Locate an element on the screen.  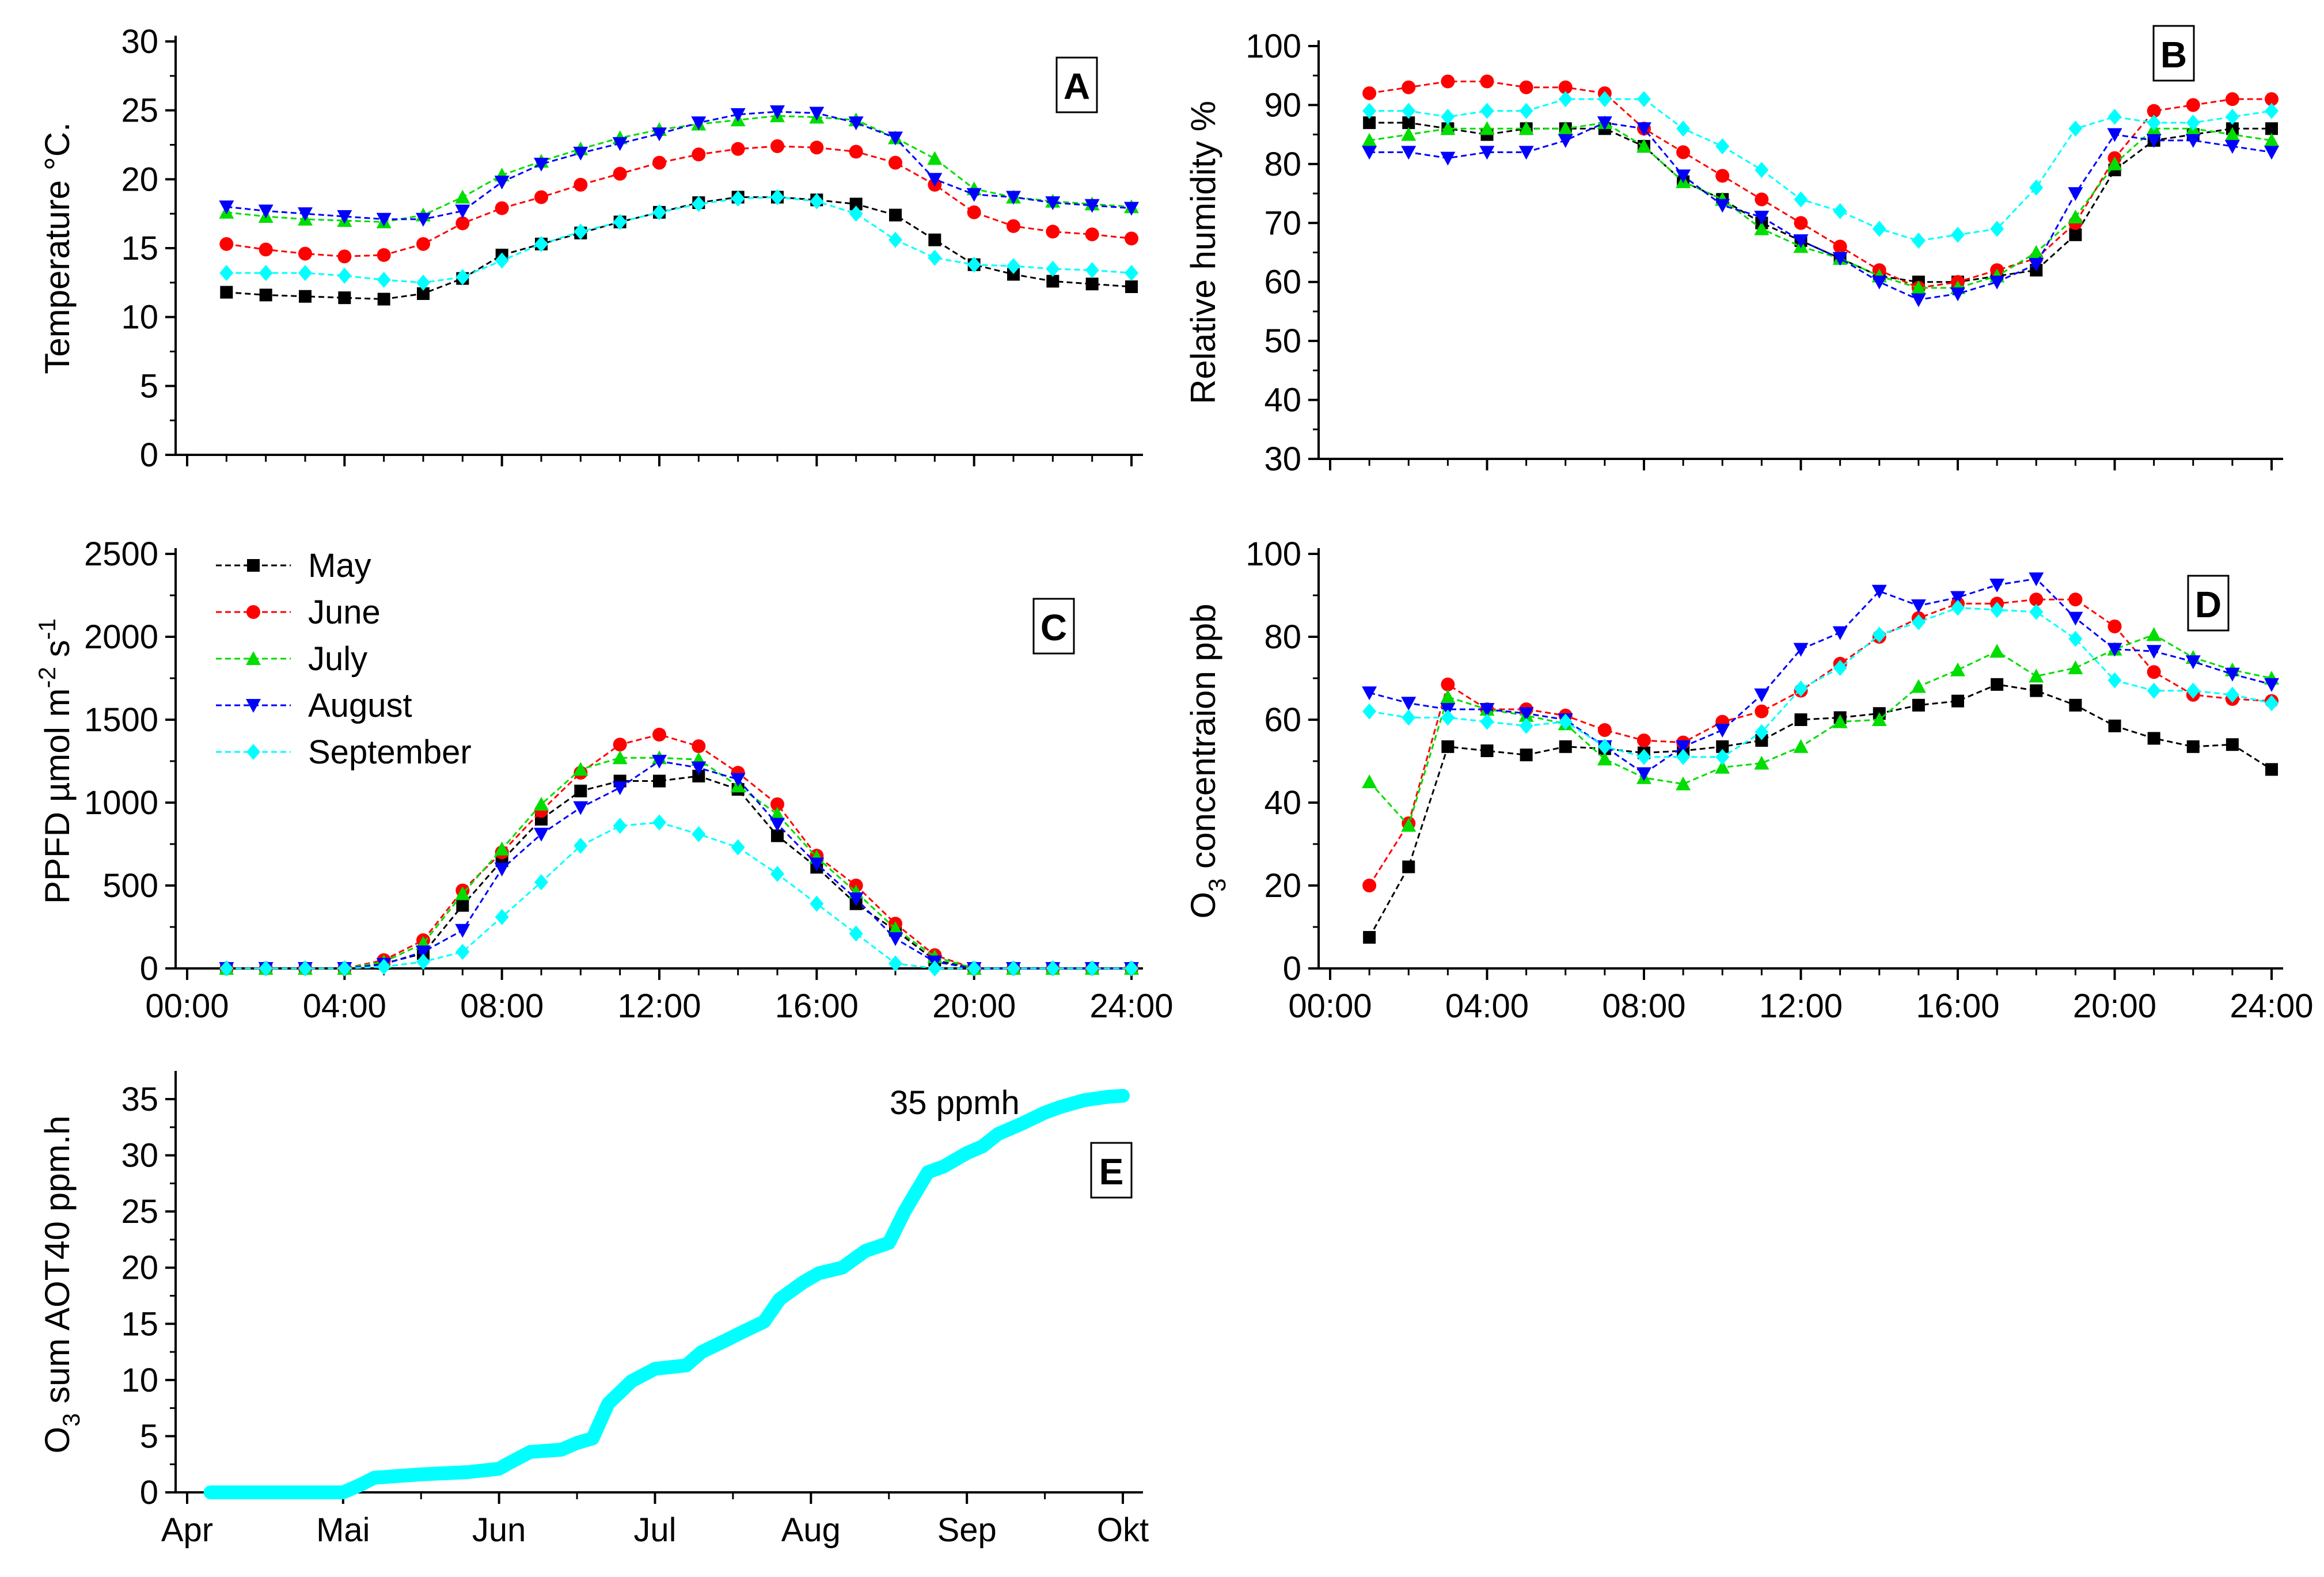
x-tick-label: 04:00 is located at coordinates (1487, 1006).